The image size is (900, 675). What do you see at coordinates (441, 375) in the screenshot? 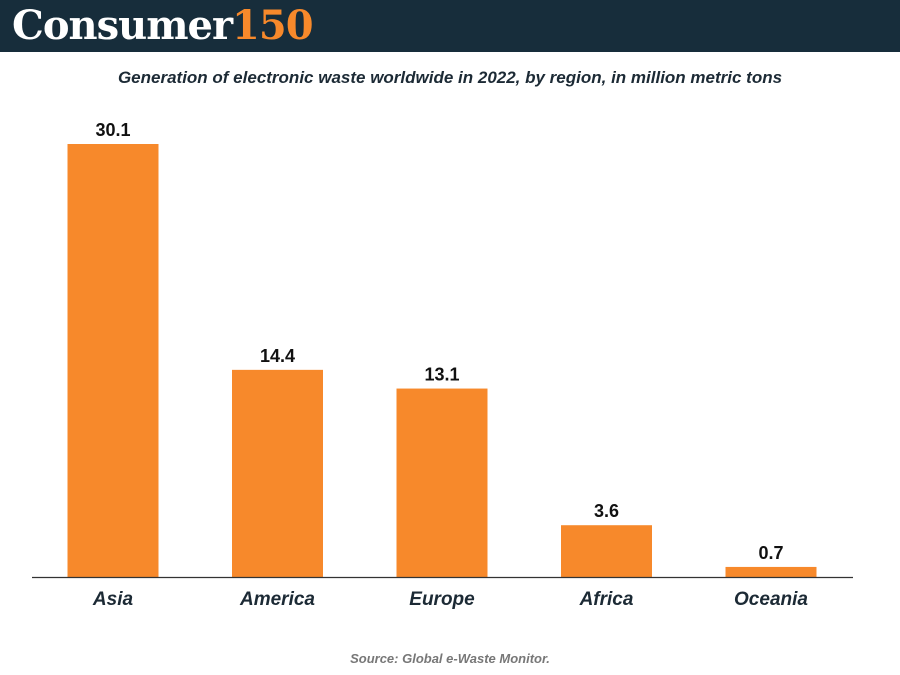
I see `value-label-europe: 13.1` at bounding box center [441, 375].